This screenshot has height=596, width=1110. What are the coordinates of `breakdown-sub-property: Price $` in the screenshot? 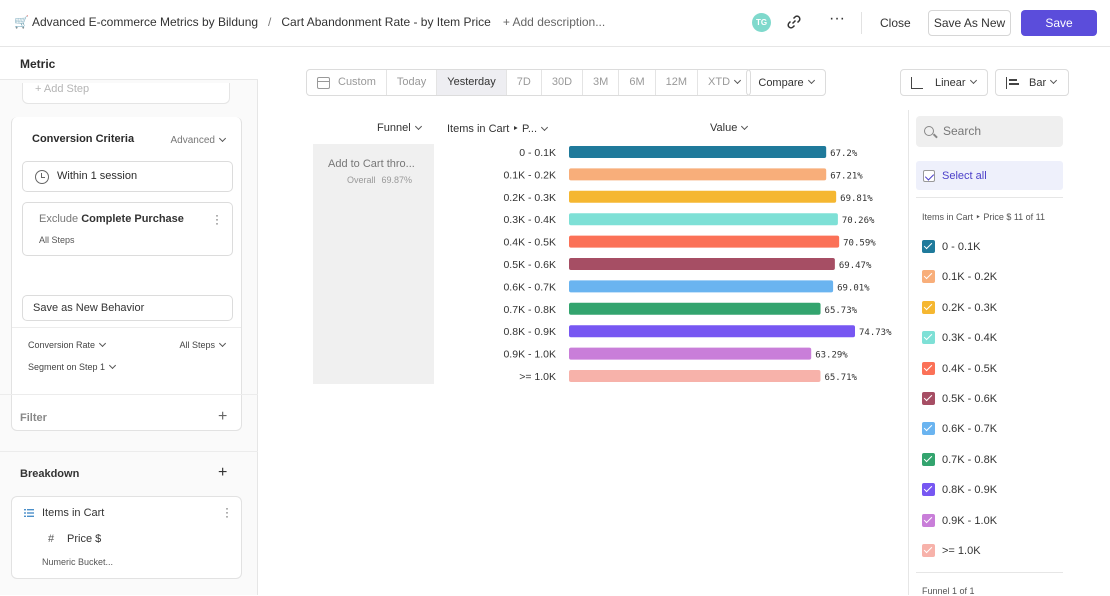 It's located at (84, 539).